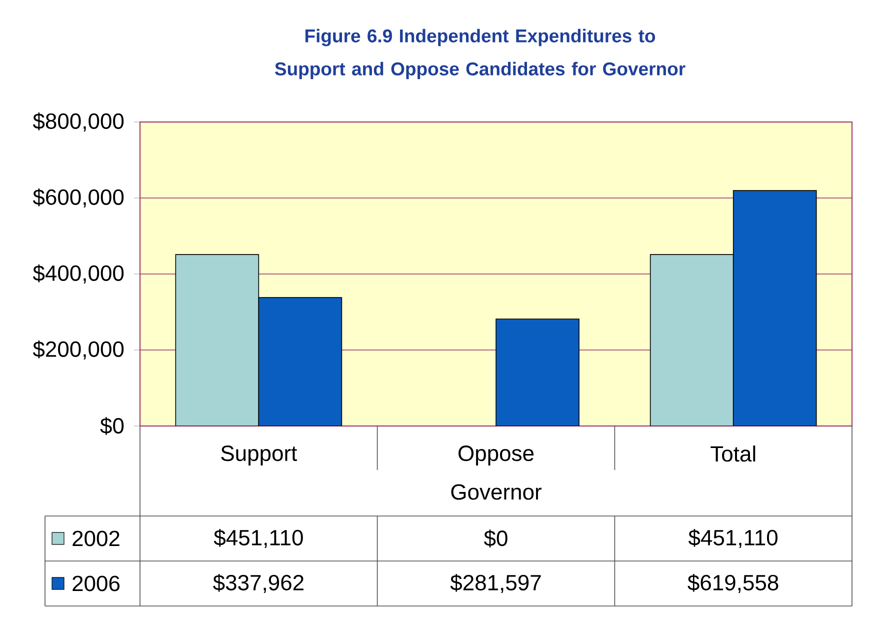 The width and height of the screenshot is (872, 617). Describe the element at coordinates (96, 584) in the screenshot. I see `legend-label: 2006` at that location.